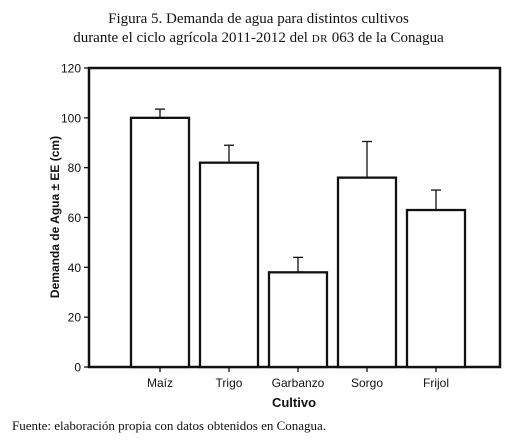 Image resolution: width=517 pixels, height=441 pixels. Describe the element at coordinates (294, 402) in the screenshot. I see `x-axis-title: Cultivo` at that location.